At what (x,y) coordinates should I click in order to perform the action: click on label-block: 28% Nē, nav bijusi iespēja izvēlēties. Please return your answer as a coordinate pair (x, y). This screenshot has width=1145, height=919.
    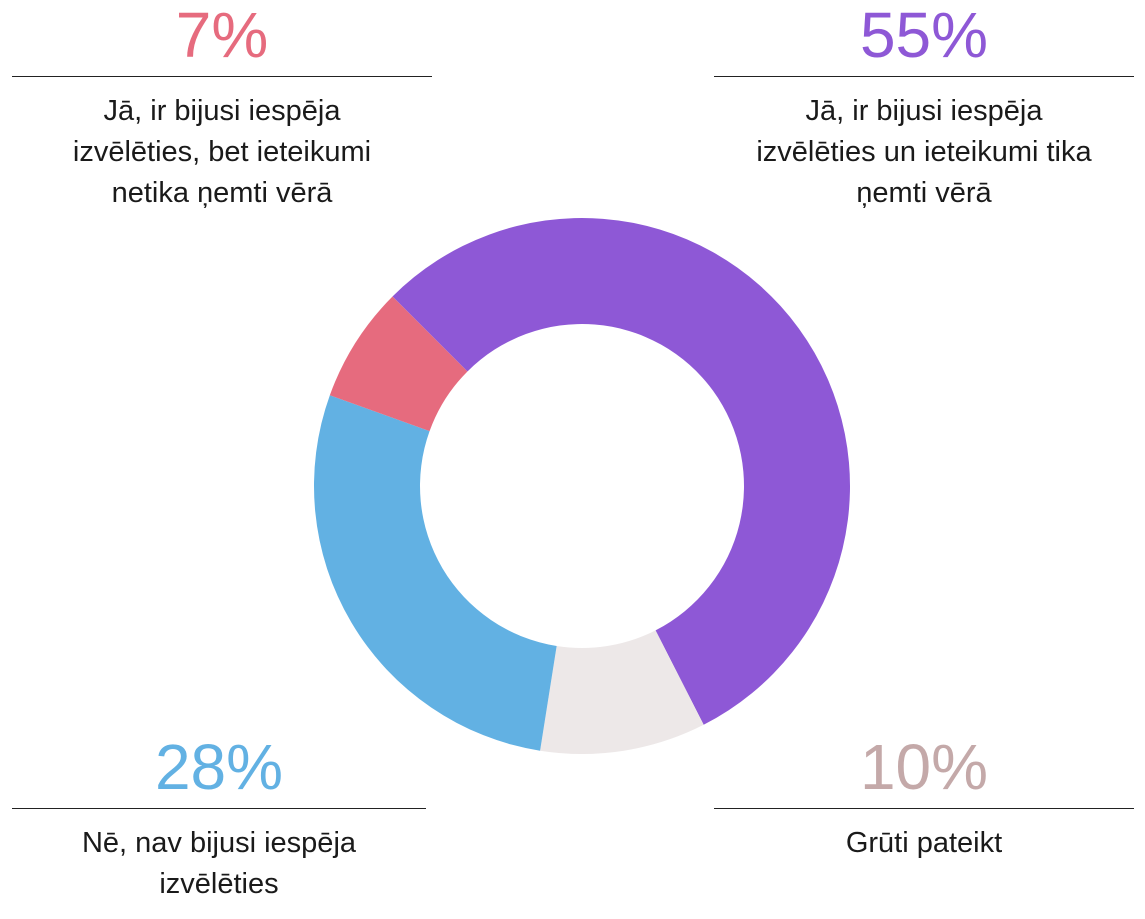
    Looking at the image, I should click on (219, 818).